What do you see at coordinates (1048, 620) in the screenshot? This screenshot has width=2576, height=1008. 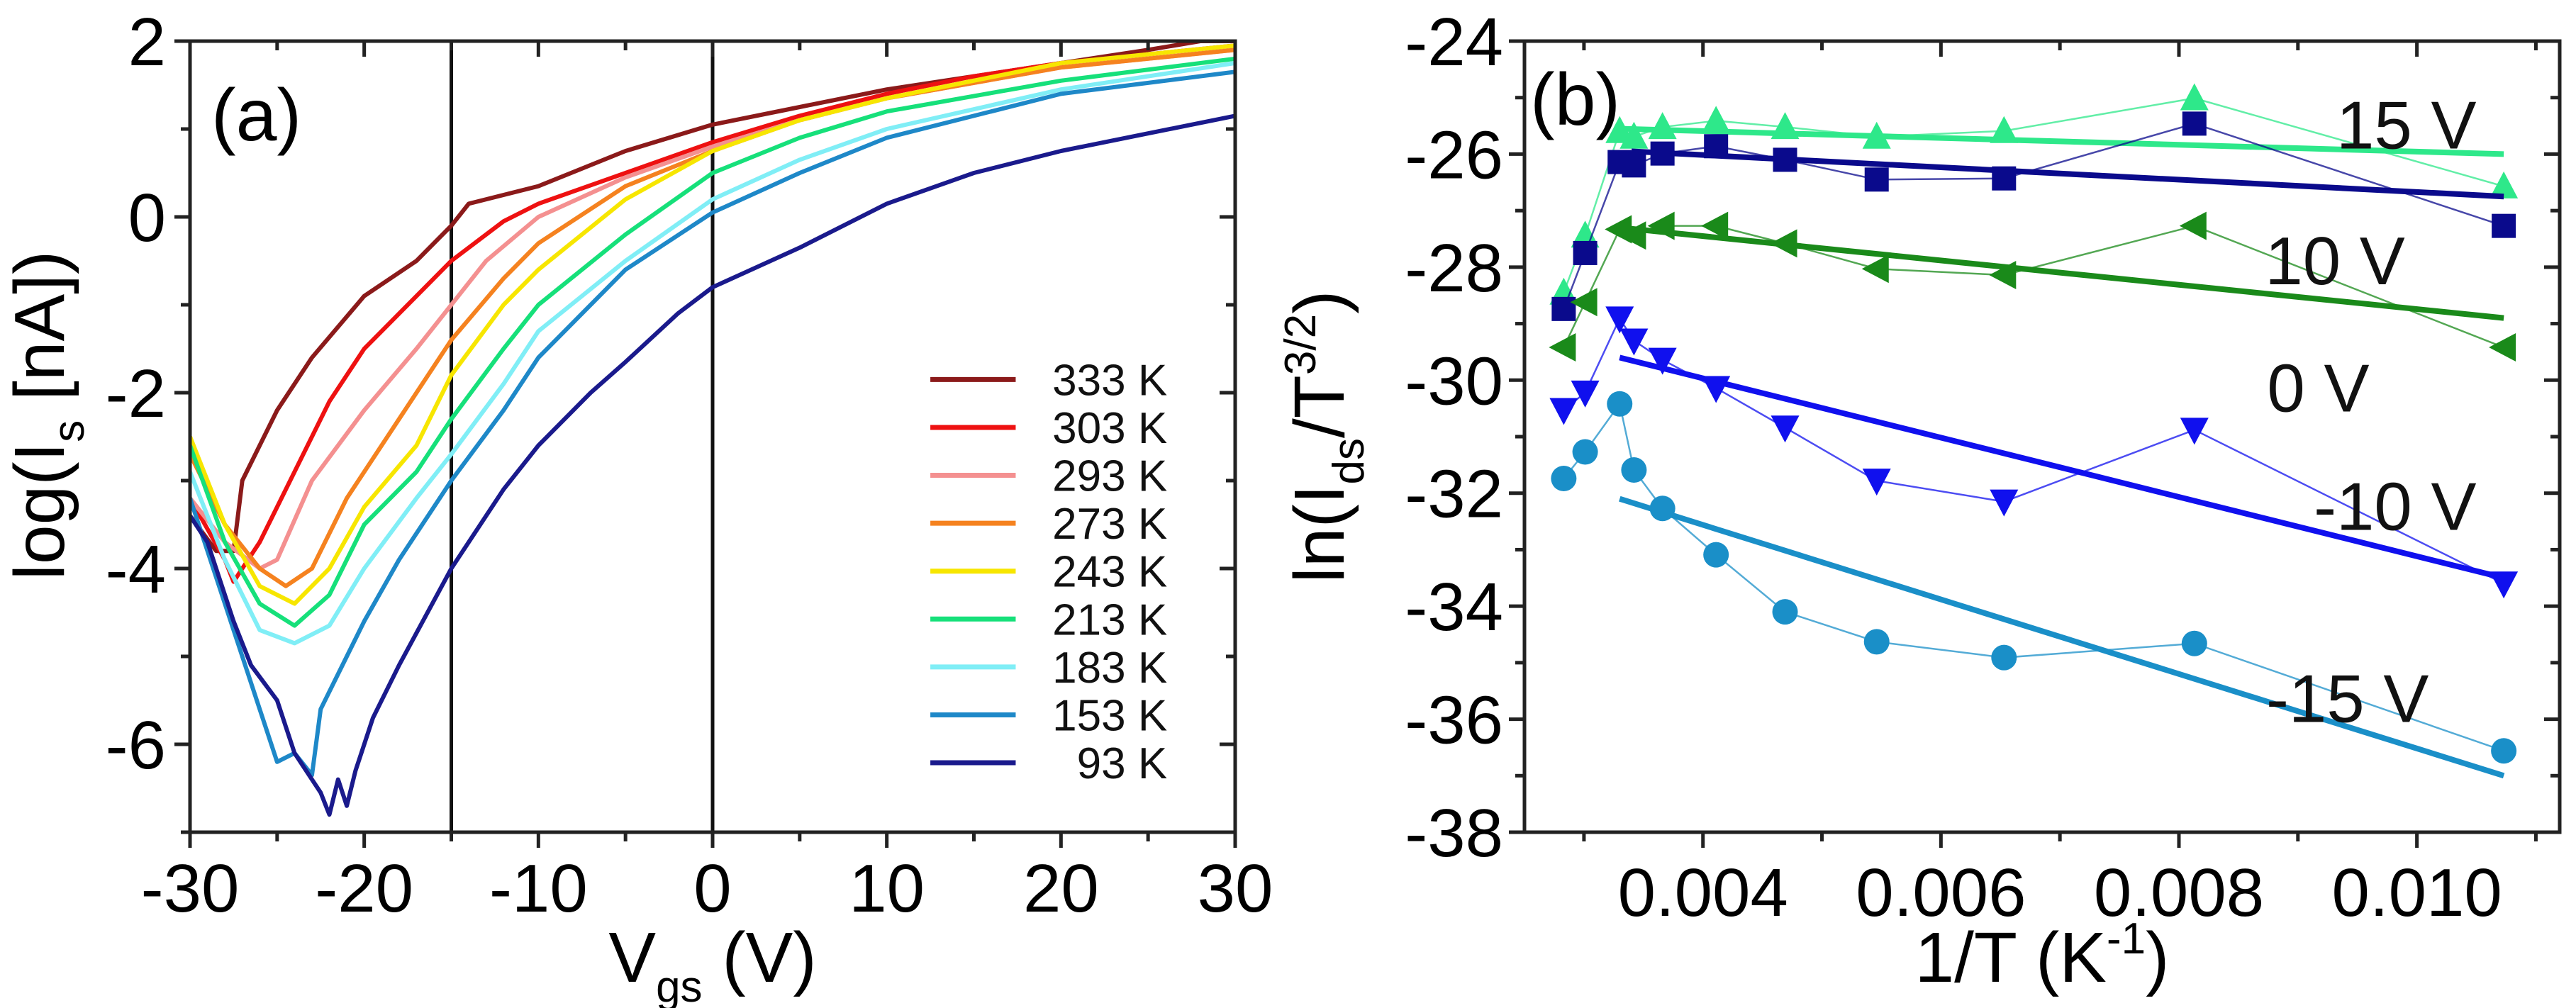 I see `legend-item: 213 K` at bounding box center [1048, 620].